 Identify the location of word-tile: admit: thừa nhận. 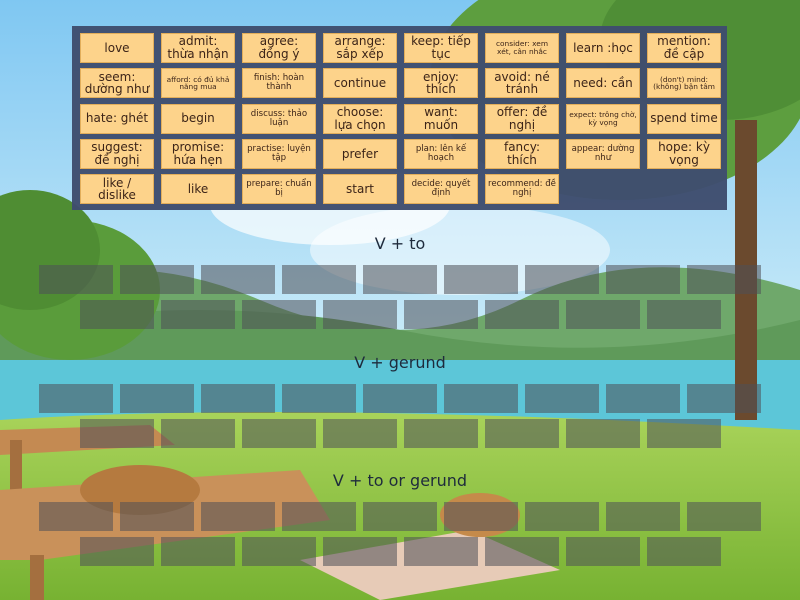
(198, 48).